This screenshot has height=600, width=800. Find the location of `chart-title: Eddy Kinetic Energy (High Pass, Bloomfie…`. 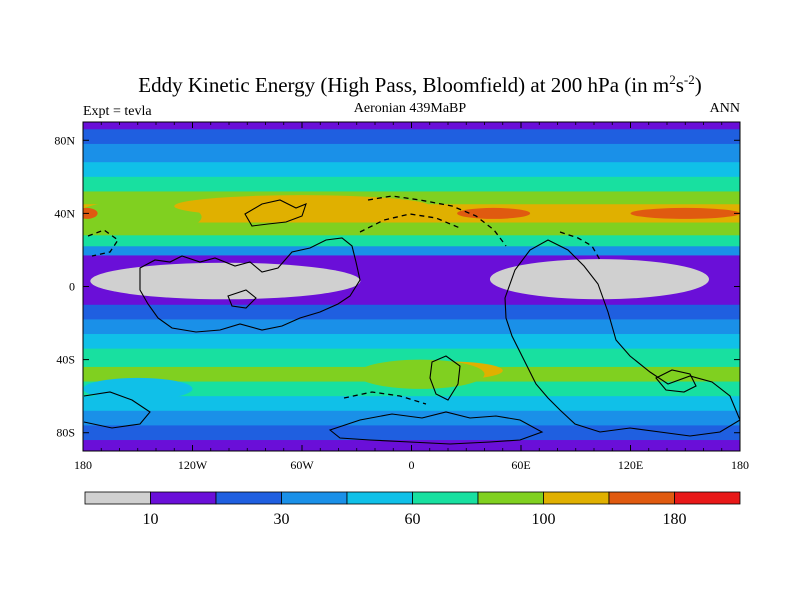

chart-title: Eddy Kinetic Energy (High Pass, Bloomfie… is located at coordinates (420, 84).